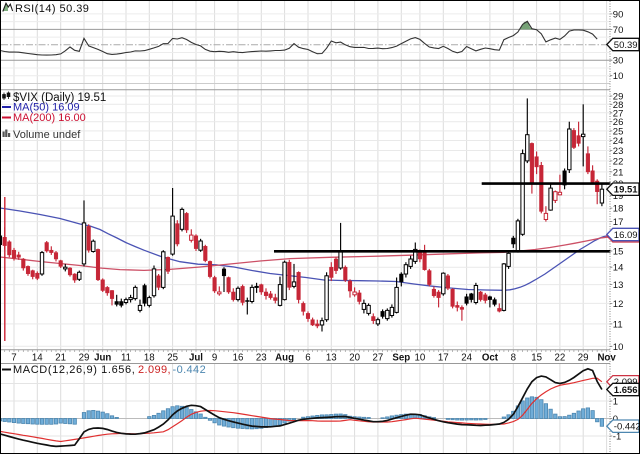  Describe the element at coordinates (59, 98) in the screenshot. I see `svg-text: $VIX (Daily) 19.51` at that location.